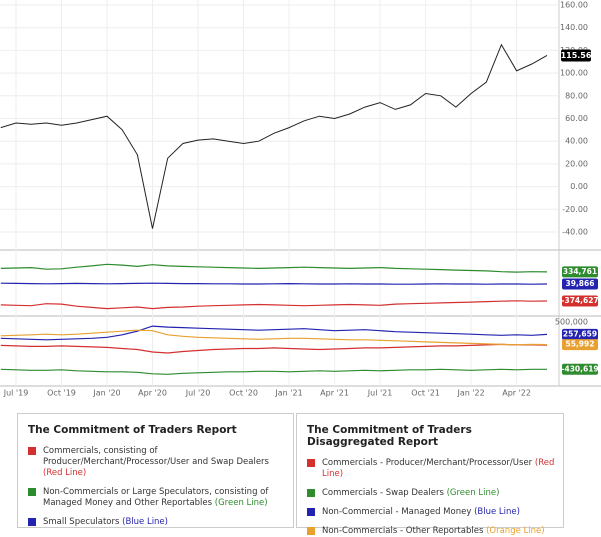 This screenshot has width=601, height=537. Describe the element at coordinates (425, 393) in the screenshot. I see `x-tick-label: Oct '21` at that location.